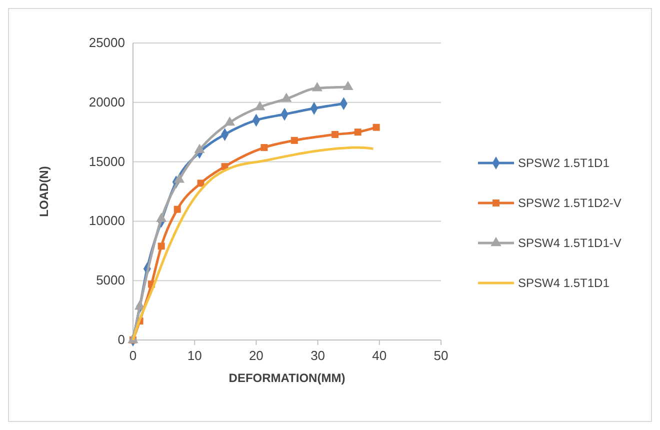  What do you see at coordinates (194, 355) in the screenshot?
I see `x-tick-label: 10` at bounding box center [194, 355].